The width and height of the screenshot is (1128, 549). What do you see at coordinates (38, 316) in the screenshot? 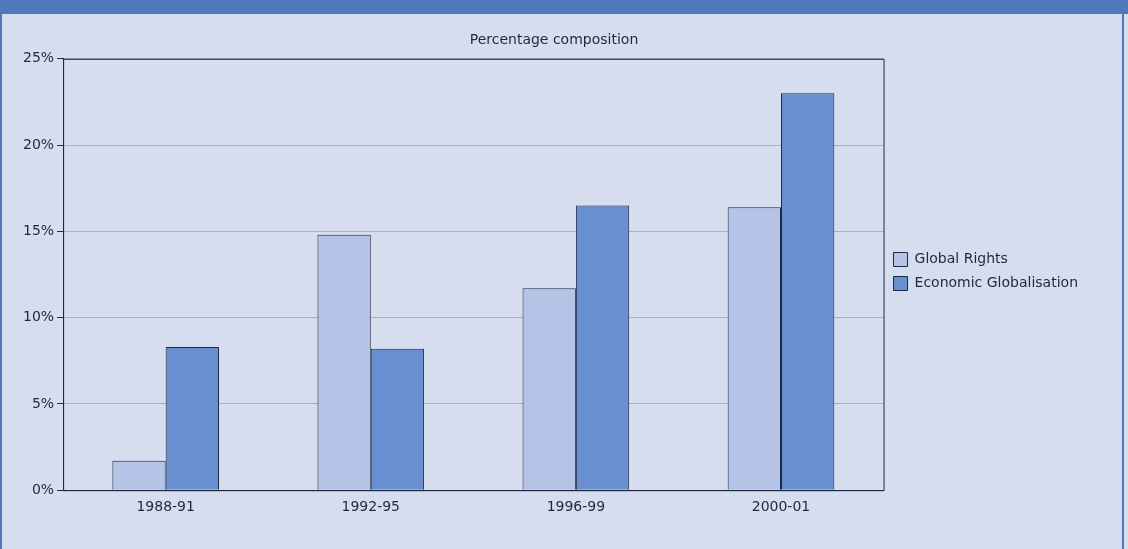
I see `y-tick-label: 10%` at bounding box center [38, 316].